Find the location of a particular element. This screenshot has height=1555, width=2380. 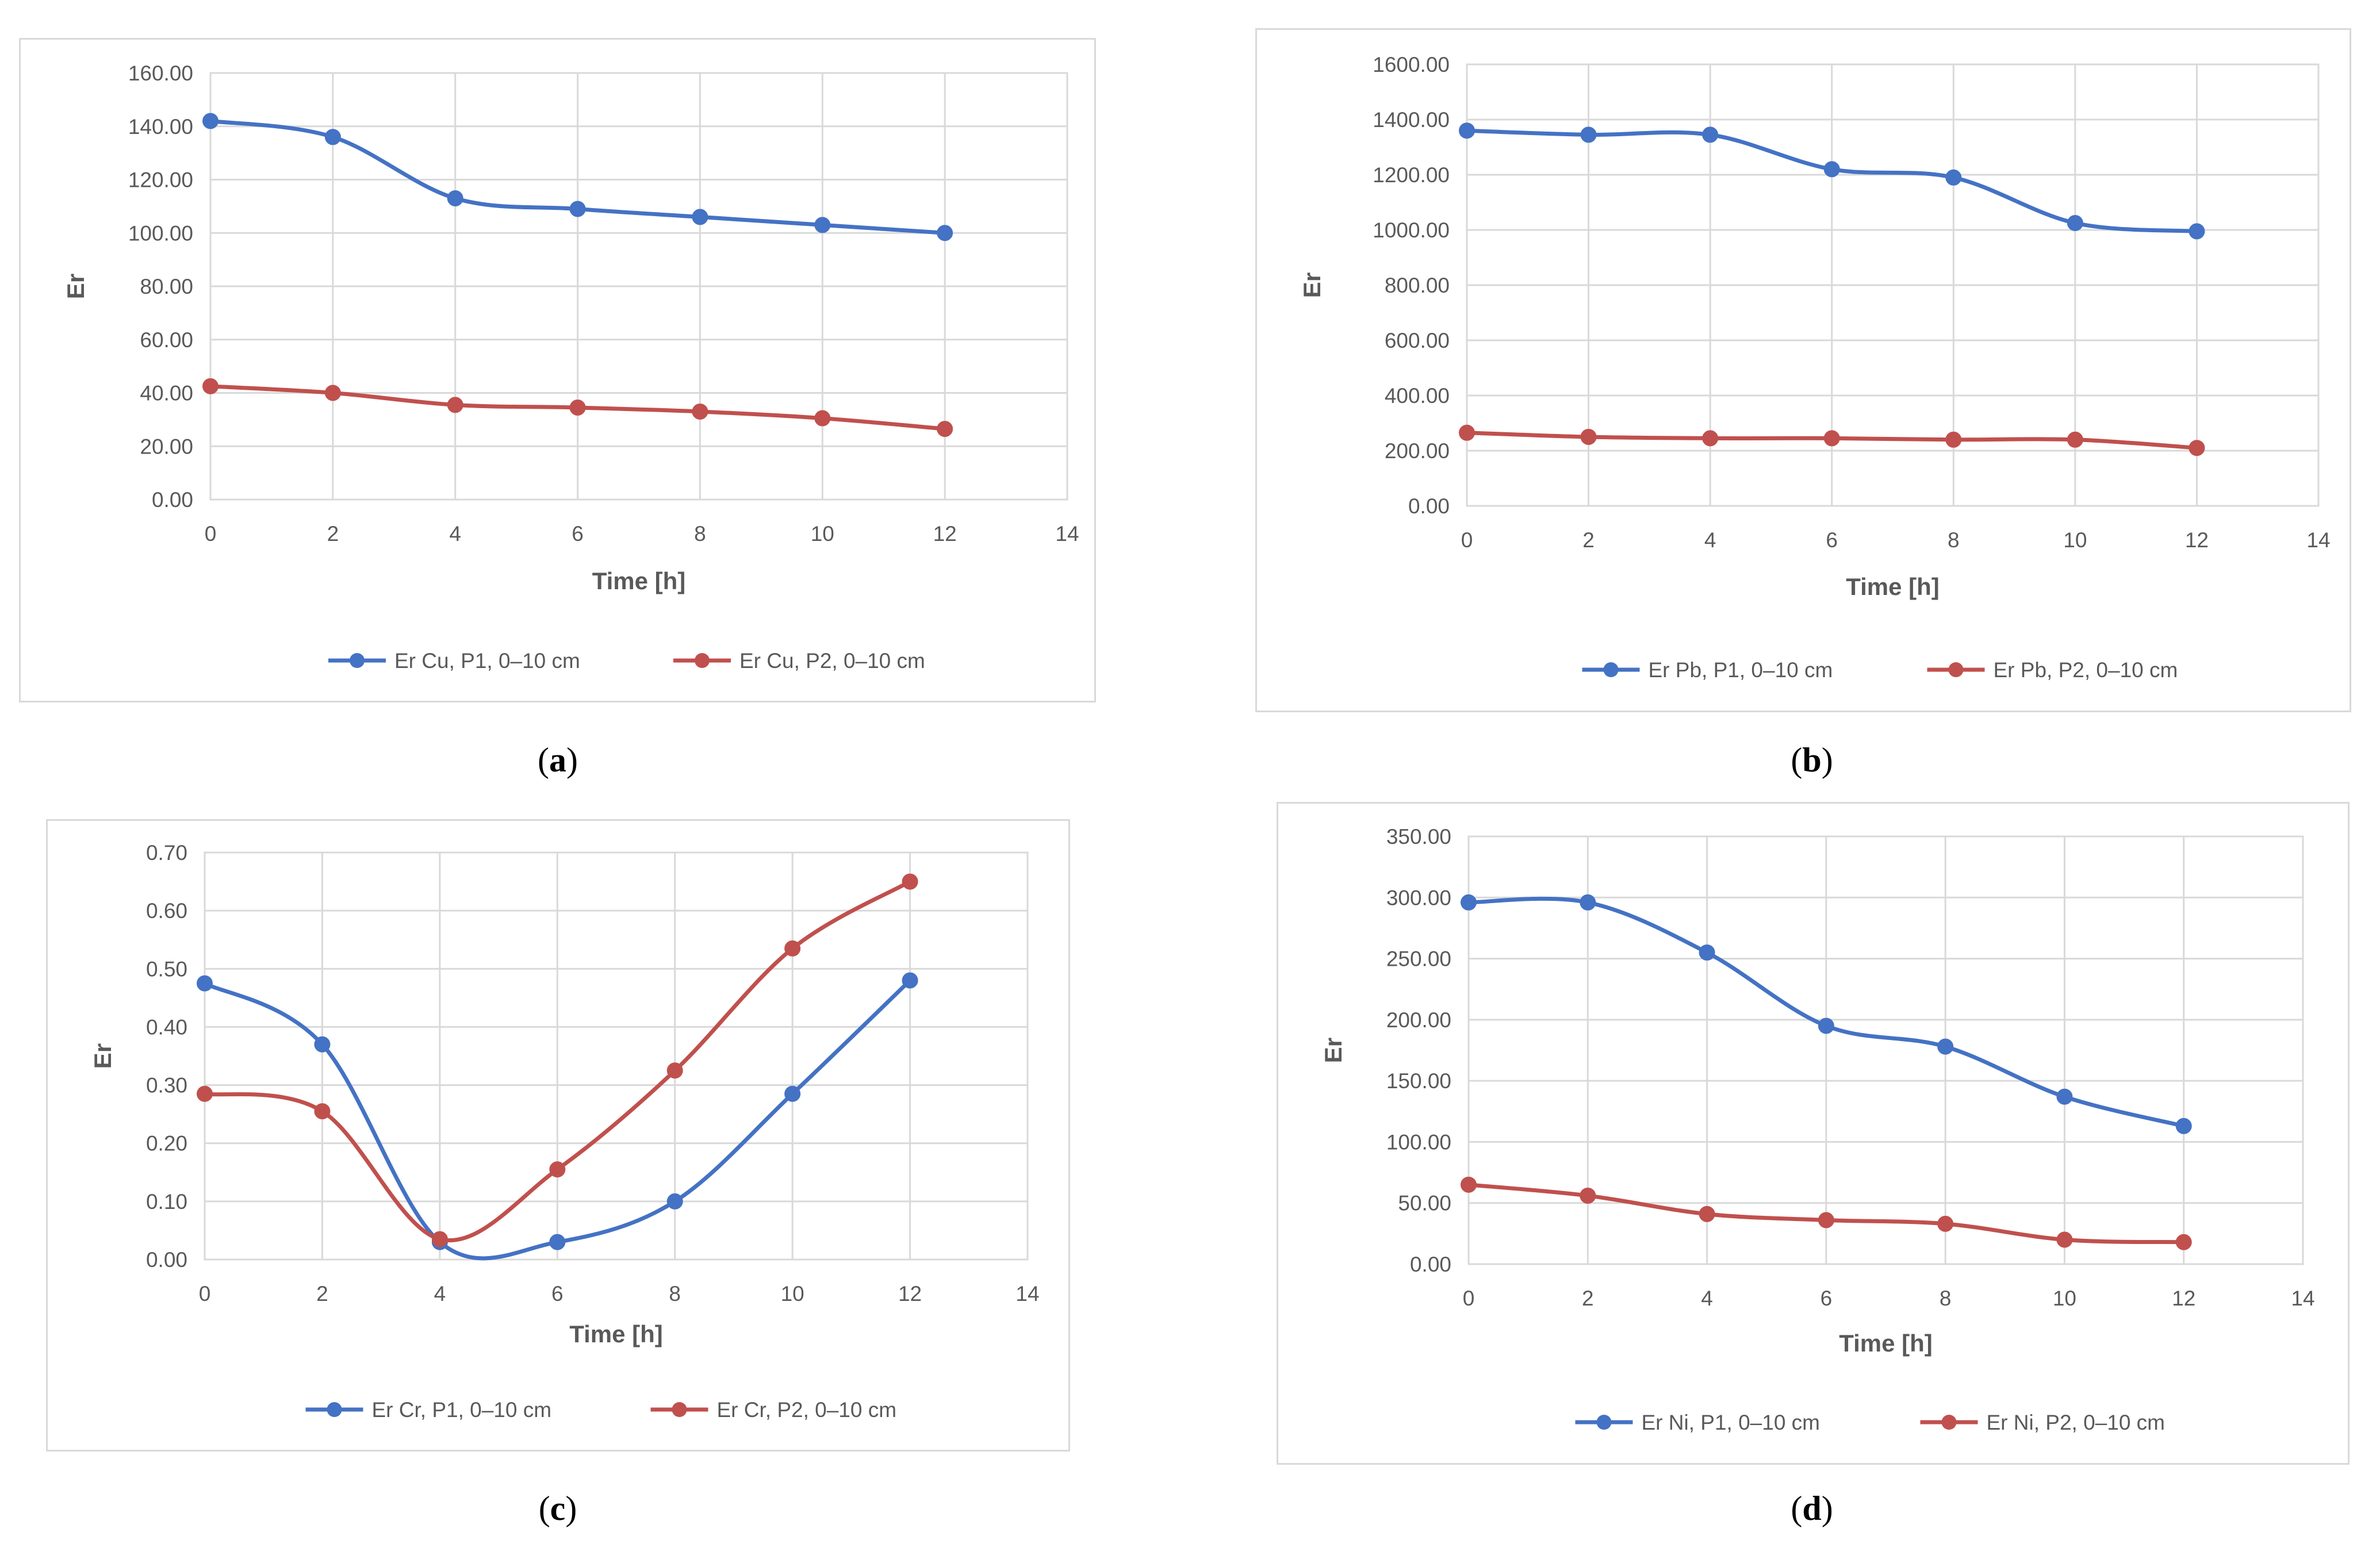

y-tick-label: 250.00 is located at coordinates (1419, 959).